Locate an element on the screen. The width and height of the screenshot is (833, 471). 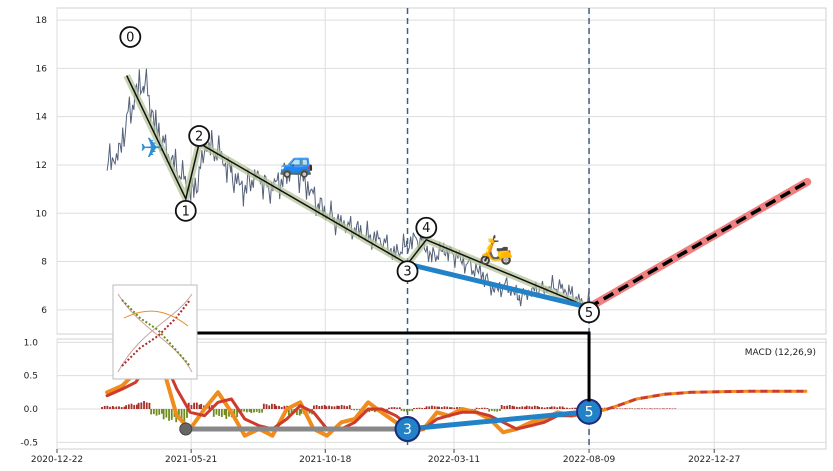
price-y-tick-label: 18 is located at coordinates (42, 21).